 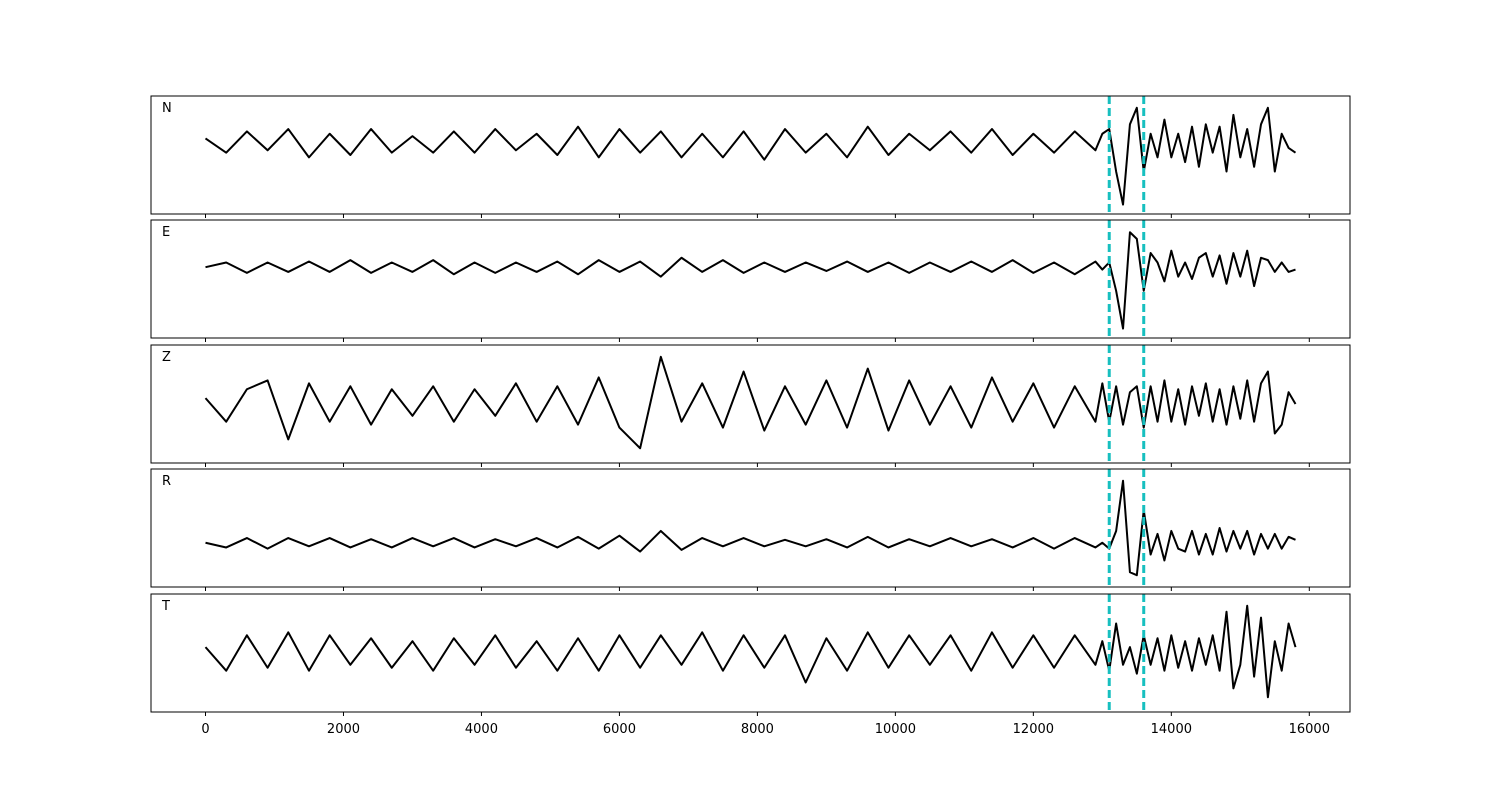 I want to click on x-tick-label: 16000, so click(x=1309, y=729).